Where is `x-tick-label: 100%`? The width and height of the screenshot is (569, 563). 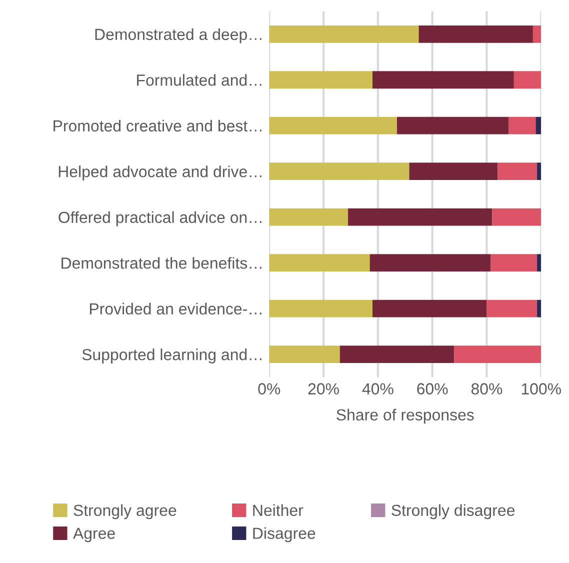 x-tick-label: 100% is located at coordinates (541, 388).